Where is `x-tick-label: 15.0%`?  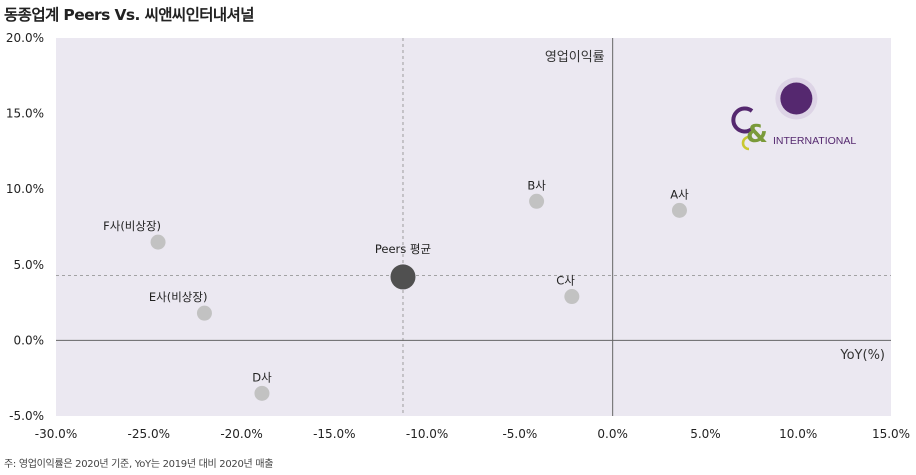 x-tick-label: 15.0% is located at coordinates (891, 434).